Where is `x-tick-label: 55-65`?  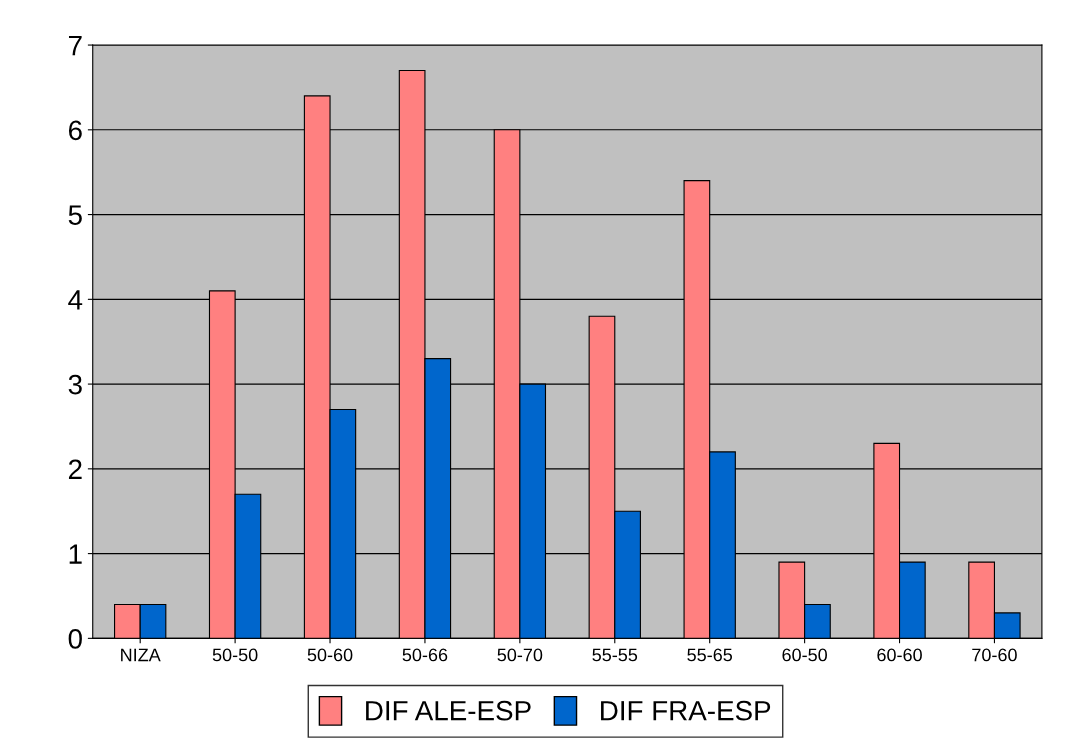 x-tick-label: 55-65 is located at coordinates (710, 655).